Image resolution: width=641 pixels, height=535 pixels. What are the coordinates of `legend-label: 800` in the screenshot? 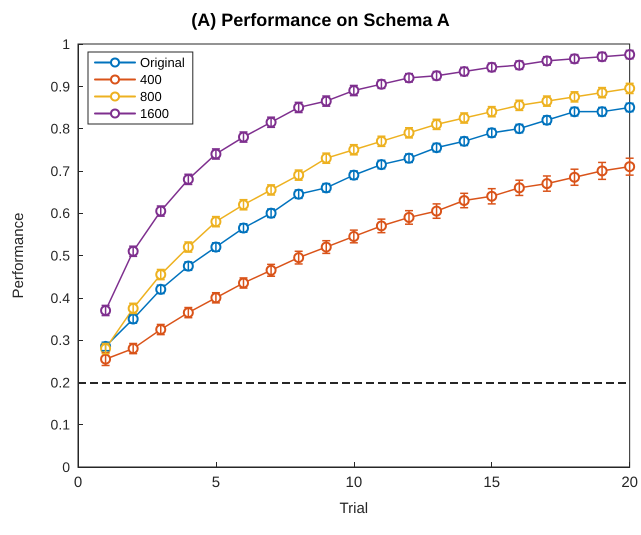 It's located at (151, 96).